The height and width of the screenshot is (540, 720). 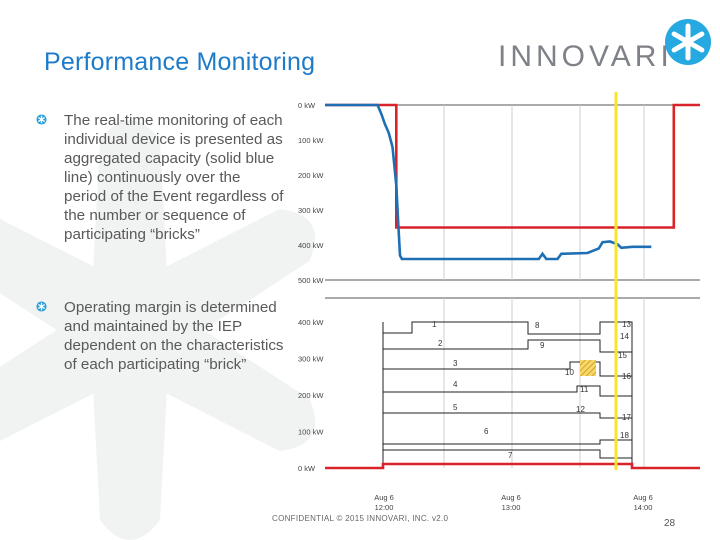 I want to click on x-tick-2-time: 13:00, so click(x=511, y=507).